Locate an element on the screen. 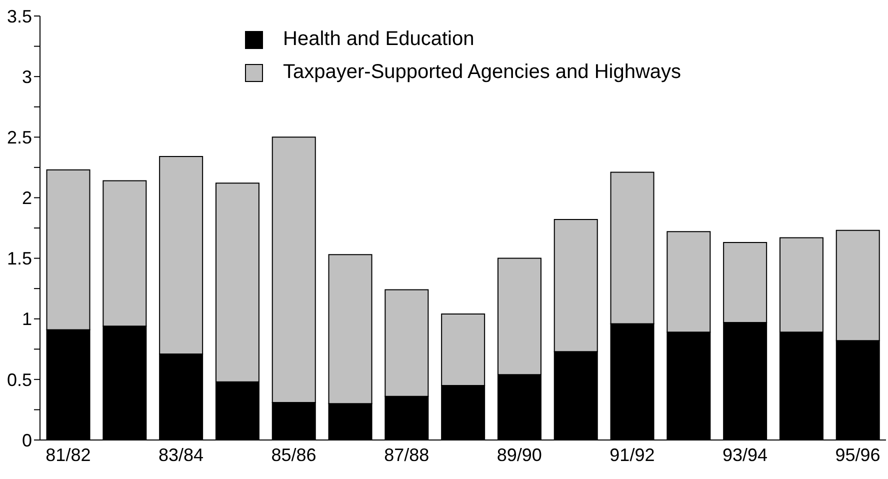 The width and height of the screenshot is (888, 479). x-tick-label: 87/88 is located at coordinates (407, 454).